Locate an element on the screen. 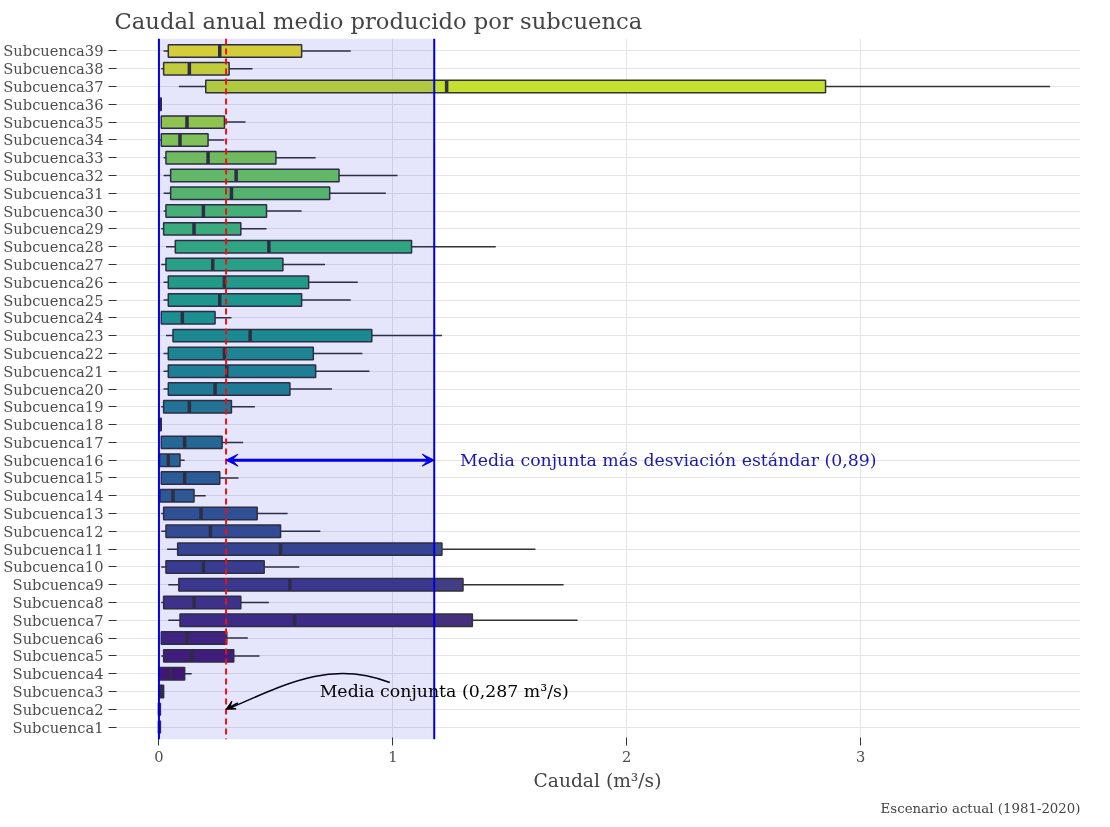 This screenshot has width=1110, height=827. y-tick-label: Subcuenca10 is located at coordinates (53, 567).